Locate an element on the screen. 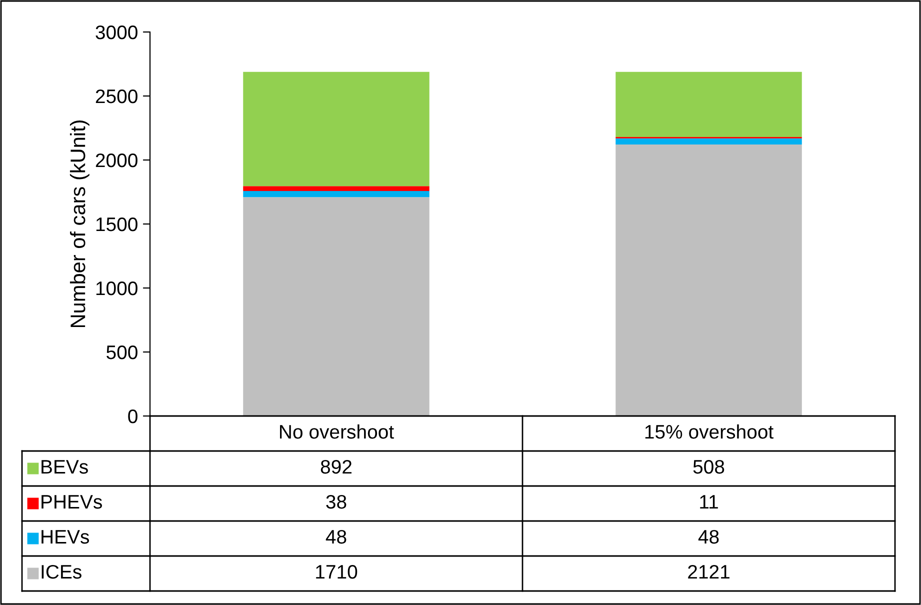 The image size is (921, 605). y-tick-label: 0 is located at coordinates (133, 416).